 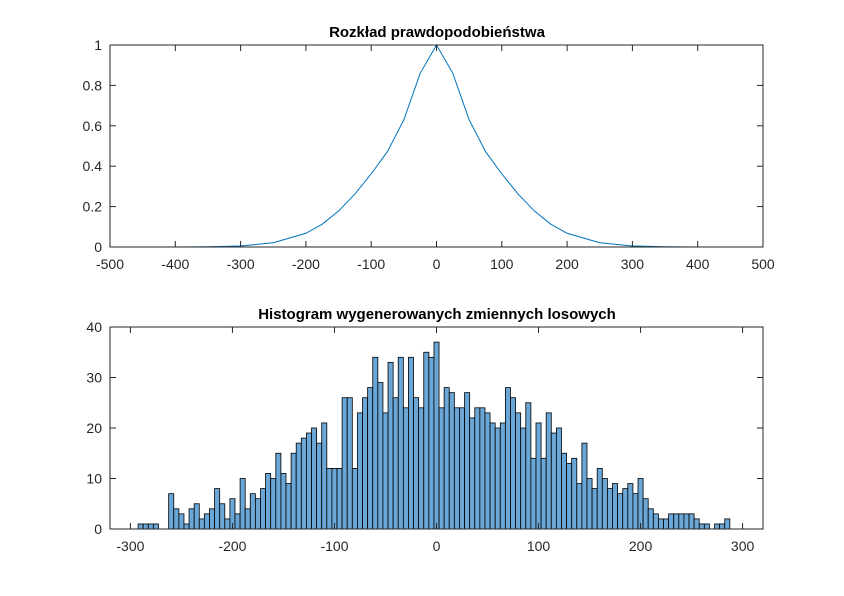 I want to click on histogram-plot-y-tick-label: 30, so click(x=94, y=378).